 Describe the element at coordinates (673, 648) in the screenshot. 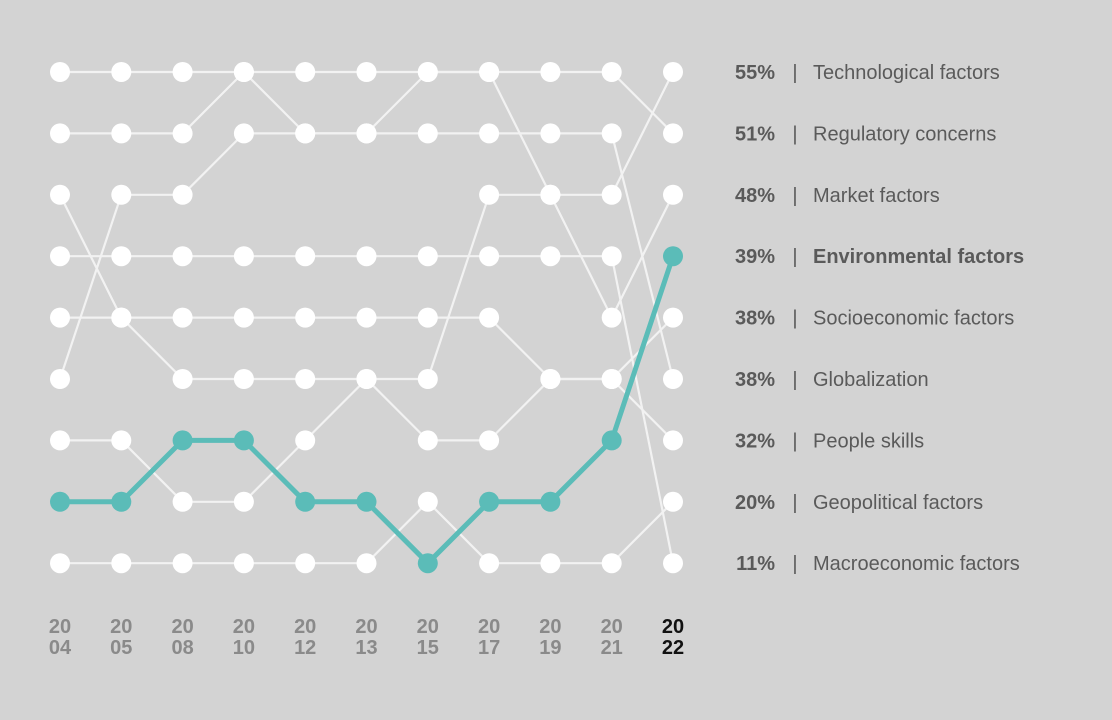

I see `year-label-bottom: 22` at that location.